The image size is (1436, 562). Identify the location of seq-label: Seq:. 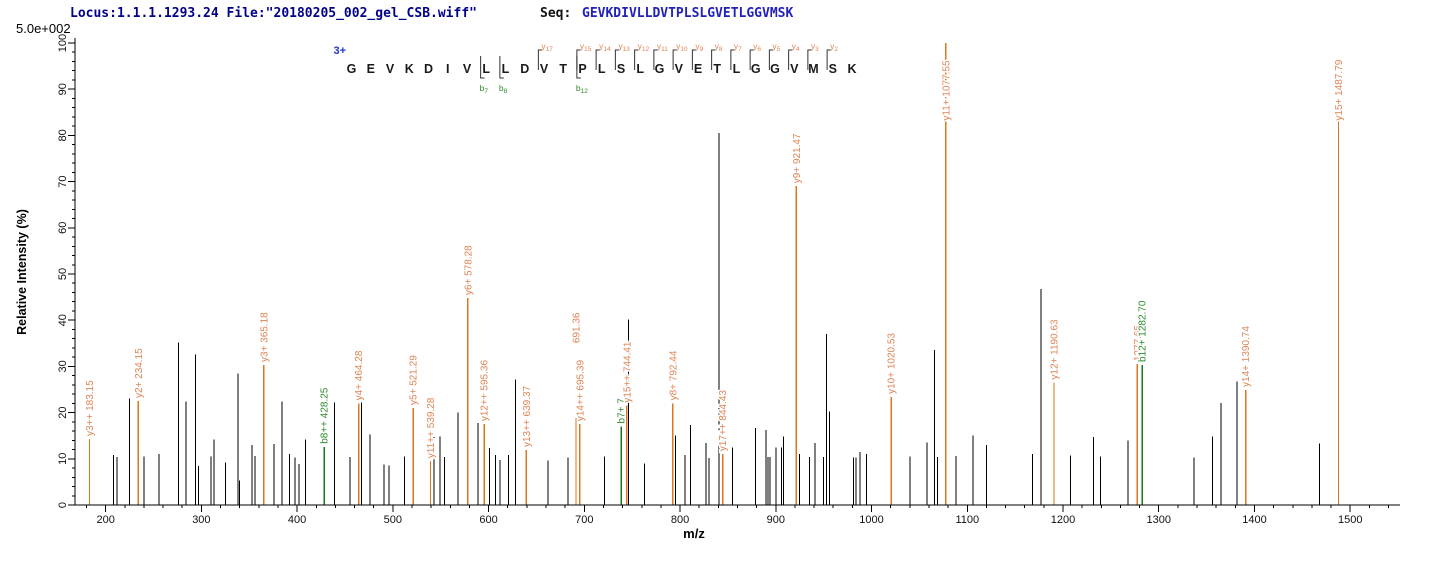
(556, 13).